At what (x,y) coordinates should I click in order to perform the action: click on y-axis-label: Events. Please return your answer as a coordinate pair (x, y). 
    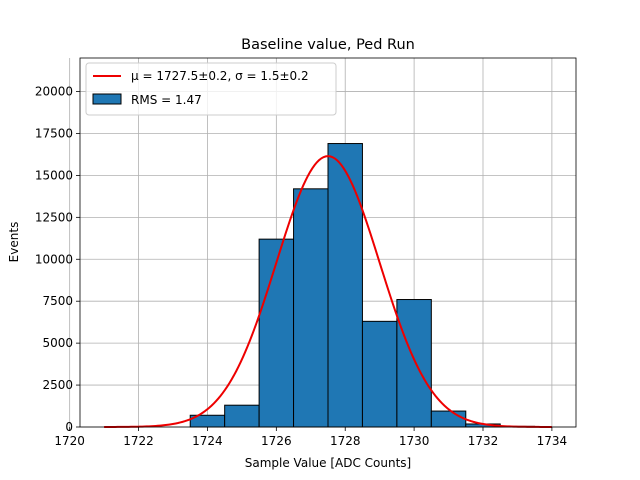
    Looking at the image, I should click on (14, 242).